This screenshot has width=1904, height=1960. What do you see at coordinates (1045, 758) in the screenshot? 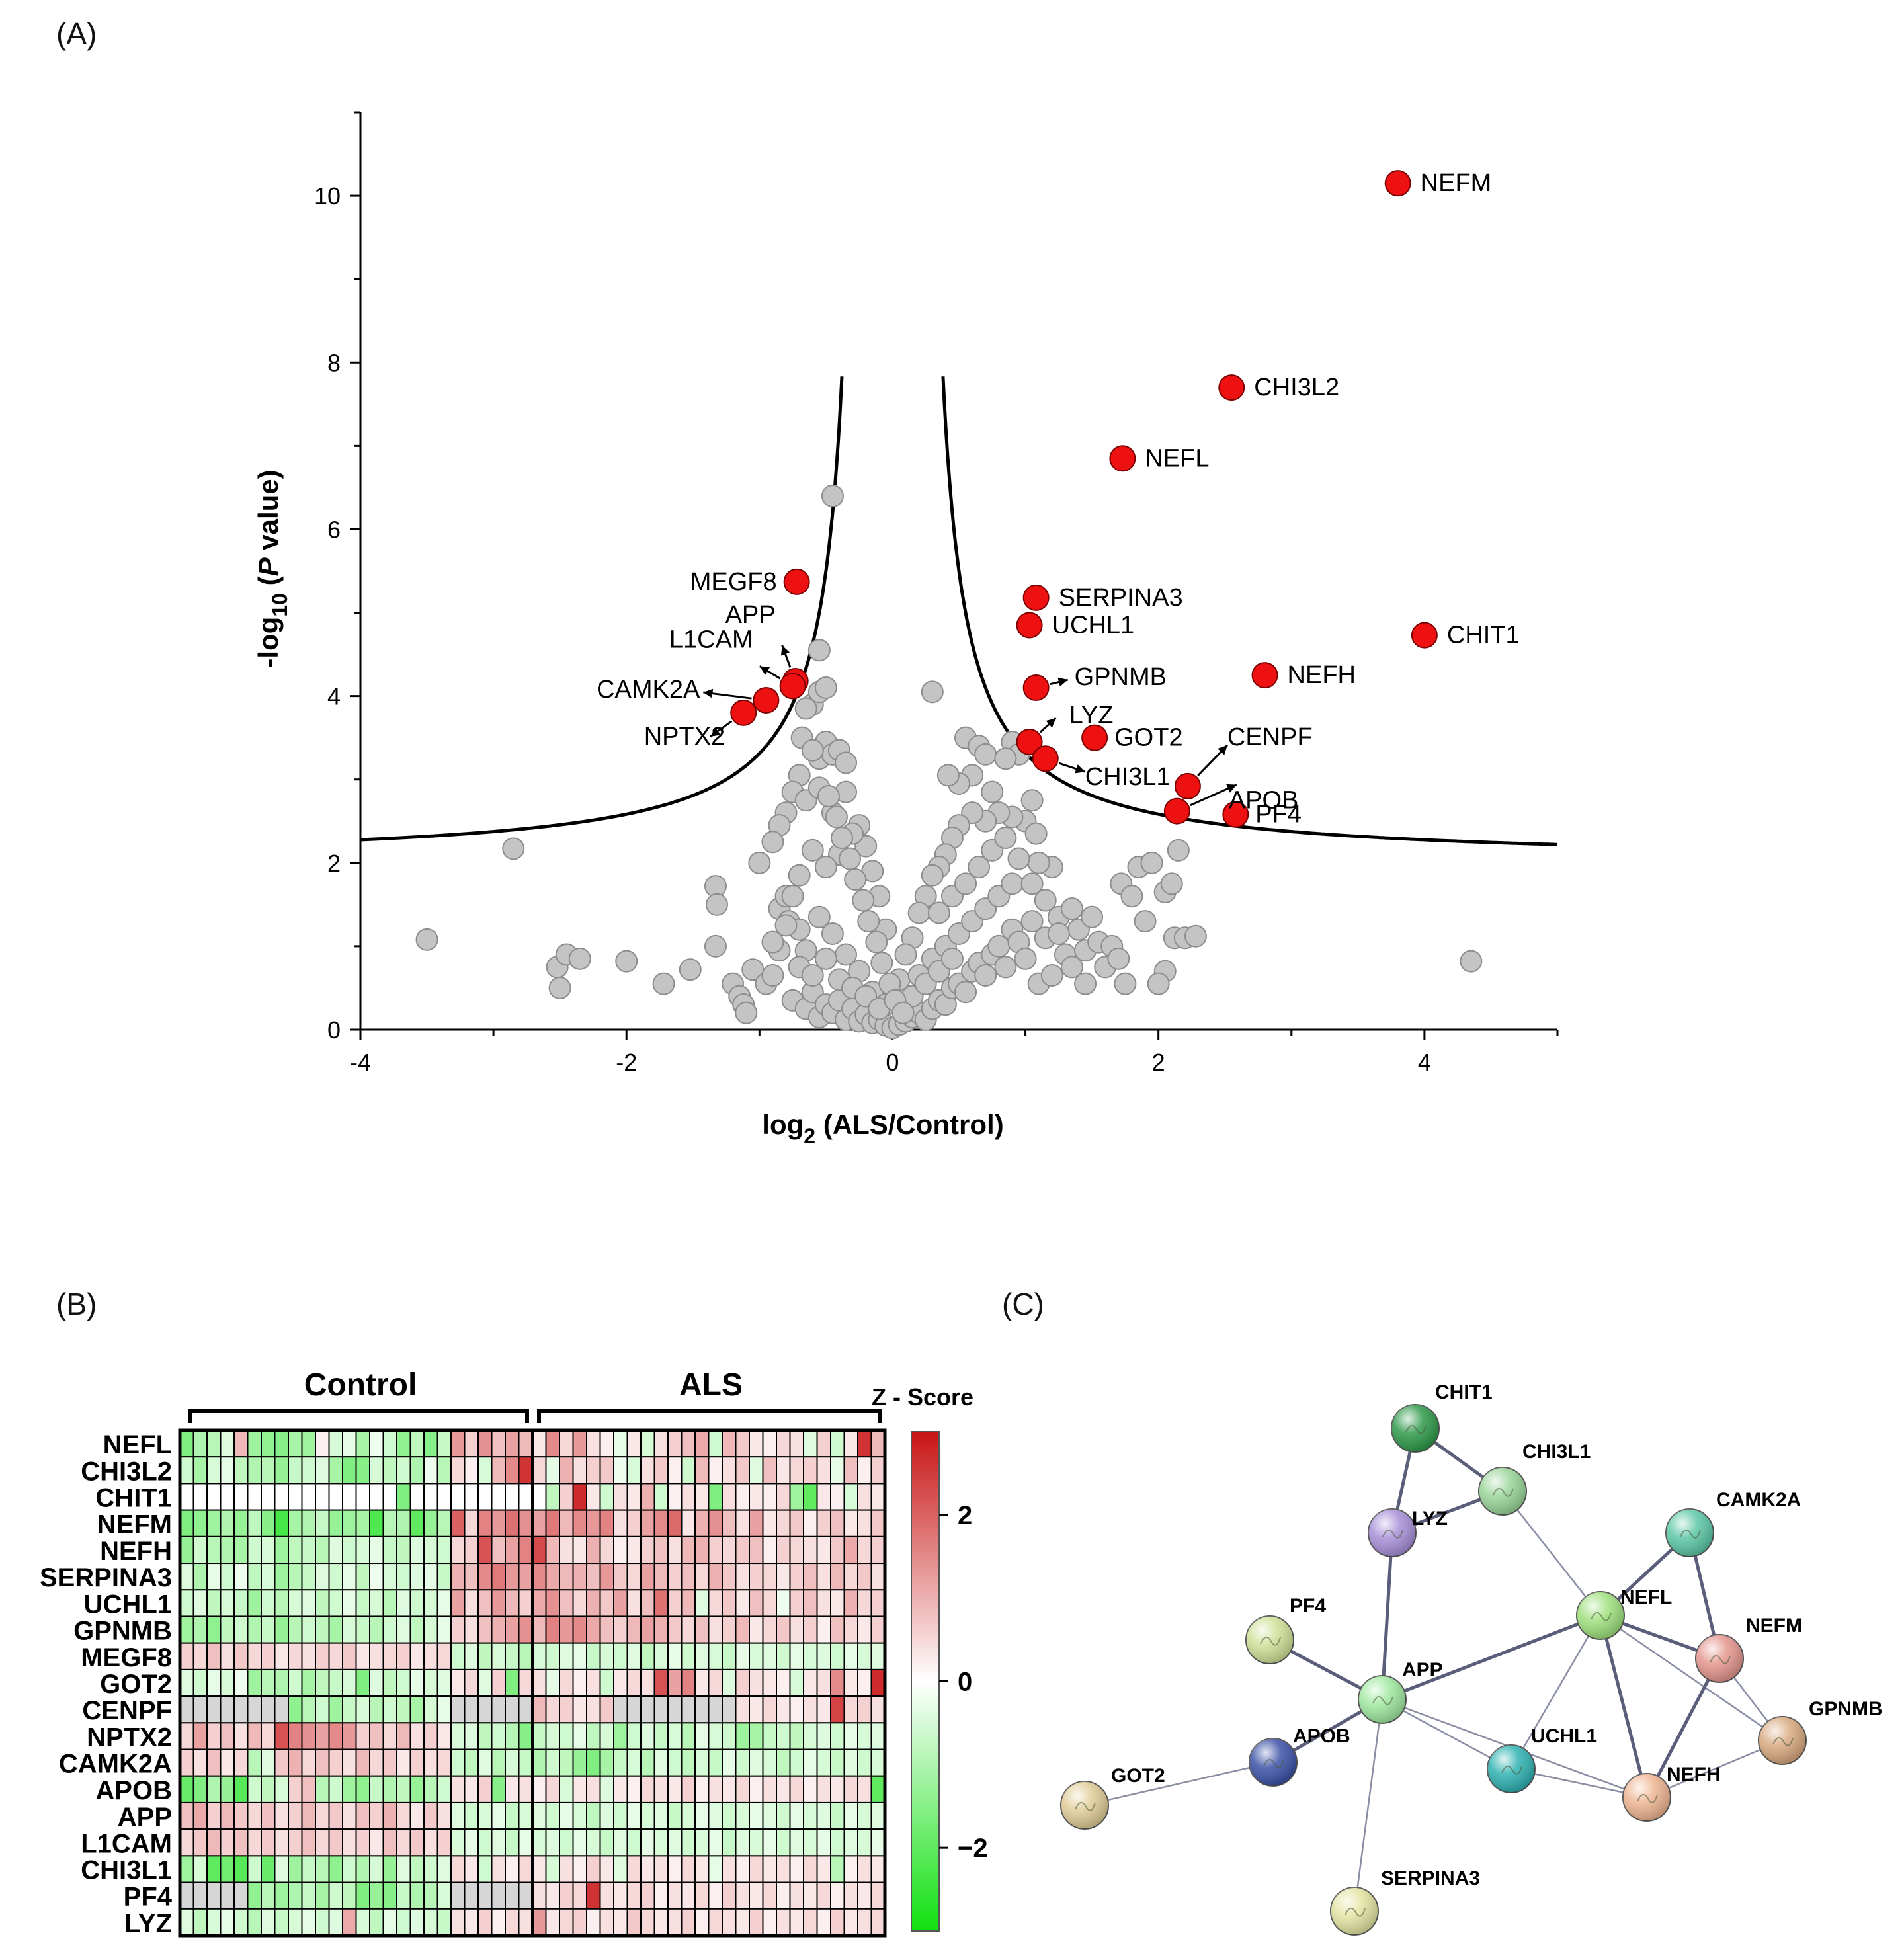
I see `significant-point-chi3l1` at bounding box center [1045, 758].